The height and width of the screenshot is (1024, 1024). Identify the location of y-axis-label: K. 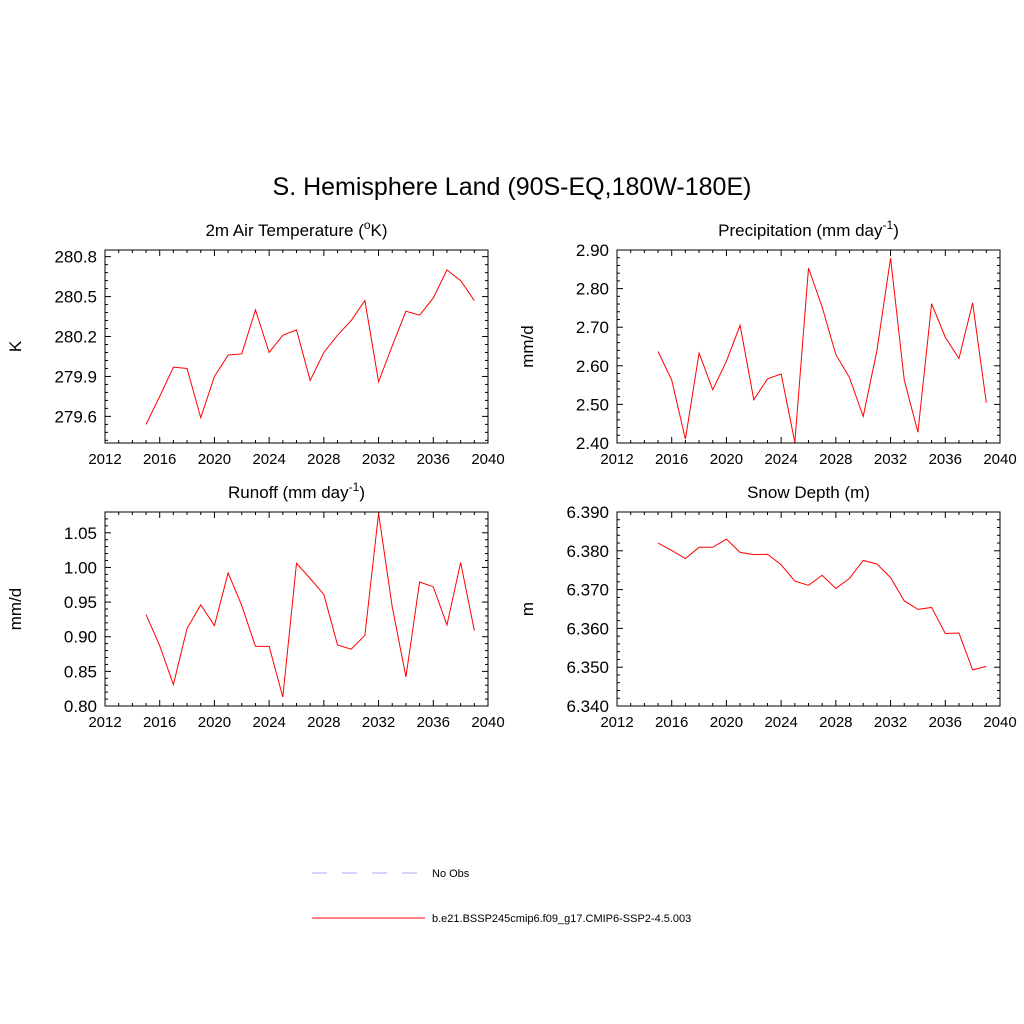
(15, 346).